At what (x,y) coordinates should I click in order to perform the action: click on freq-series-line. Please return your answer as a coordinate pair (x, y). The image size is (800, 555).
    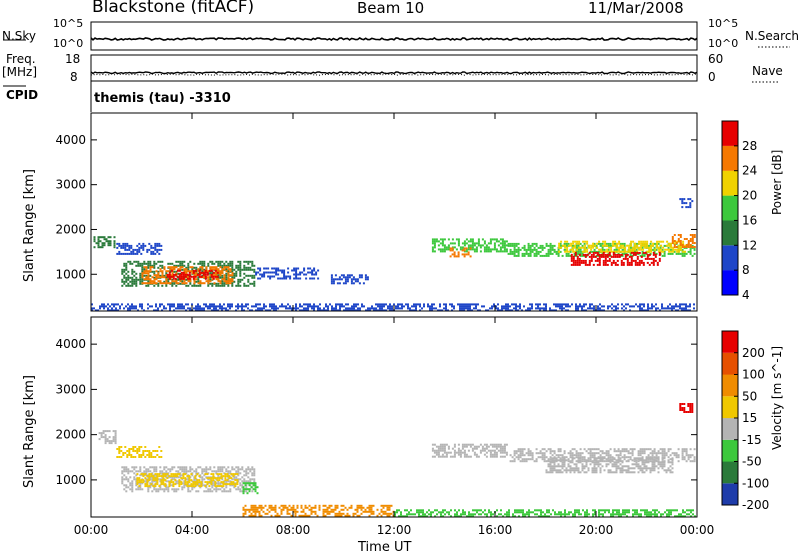
    Looking at the image, I should click on (394, 73).